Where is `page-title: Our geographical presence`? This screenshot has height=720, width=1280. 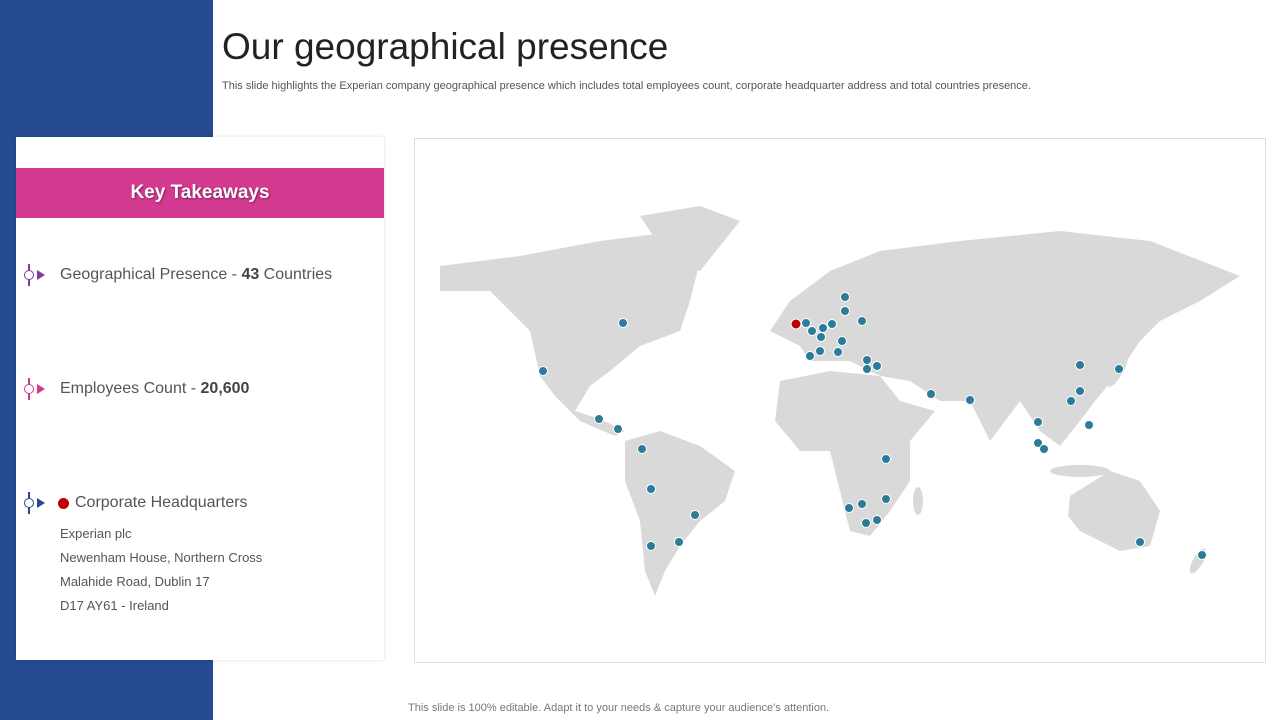
page-title: Our geographical presence is located at coordinates (445, 46).